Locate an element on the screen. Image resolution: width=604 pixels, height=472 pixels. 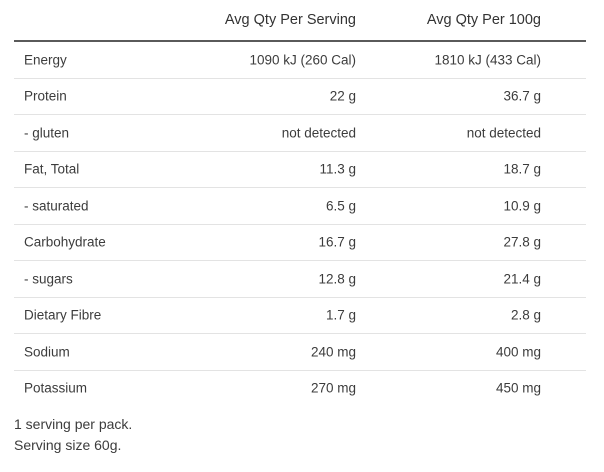
header-per-serving: Avg Qty Per Serving is located at coordinates (290, 20).